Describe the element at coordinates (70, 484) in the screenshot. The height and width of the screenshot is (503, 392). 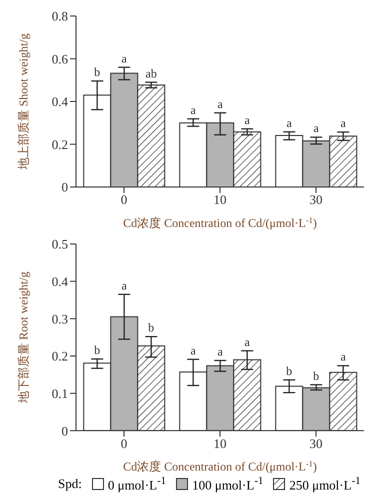
I see `legend-title: Spd:` at that location.